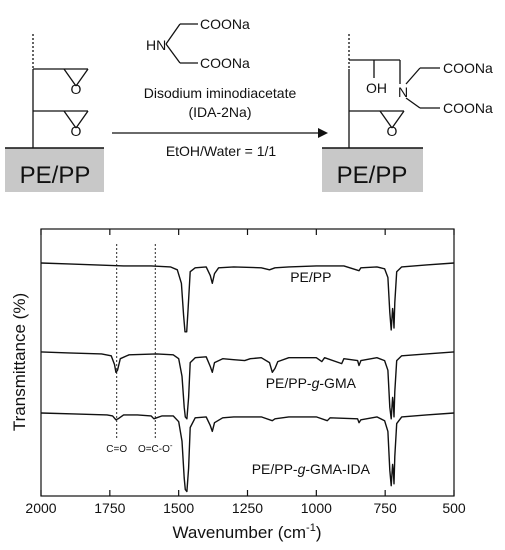 The image size is (505, 550). Describe the element at coordinates (398, 119) in the screenshot. I see `product-epoxide-right` at that location.